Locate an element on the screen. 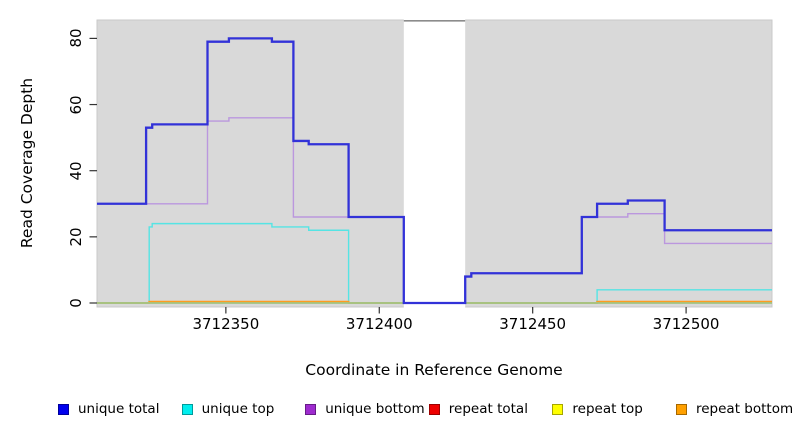  gap-band is located at coordinates (434, 163).